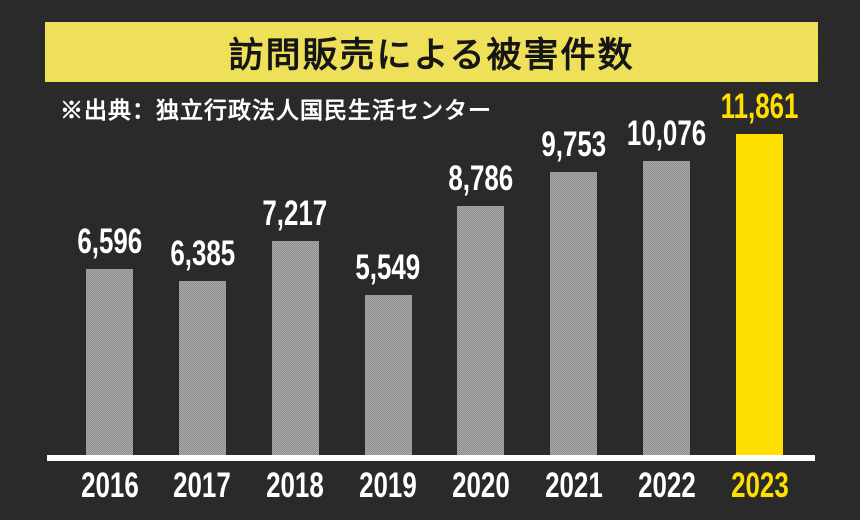  Describe the element at coordinates (388, 485) in the screenshot. I see `x-tick-label-2019: 2019` at that location.